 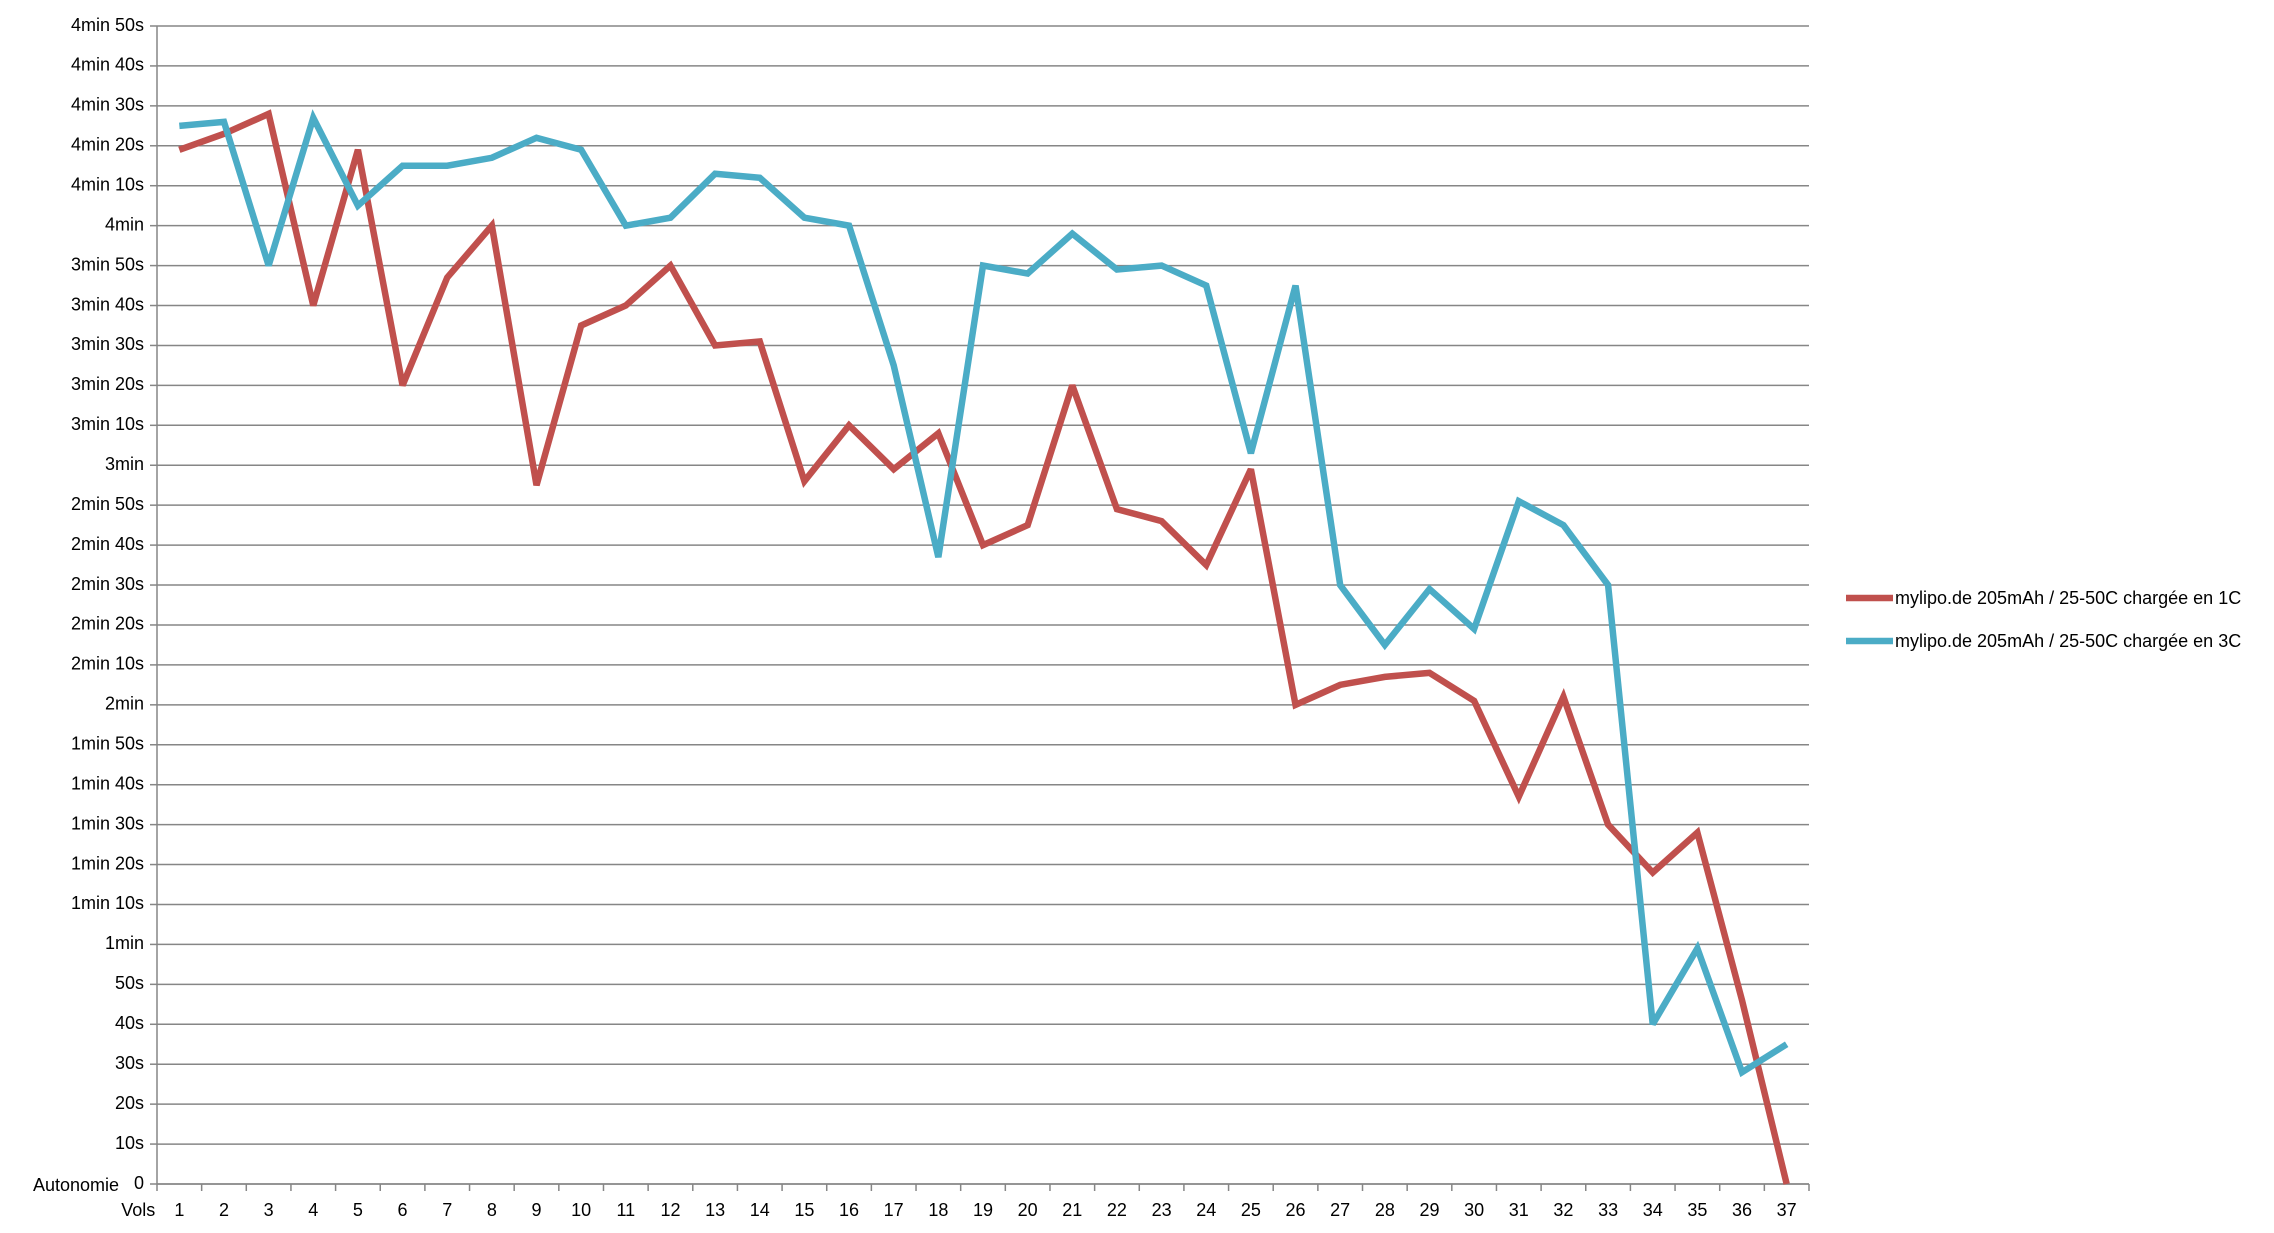 What do you see at coordinates (581, 1210) in the screenshot?
I see `x-tick-label: 10` at bounding box center [581, 1210].